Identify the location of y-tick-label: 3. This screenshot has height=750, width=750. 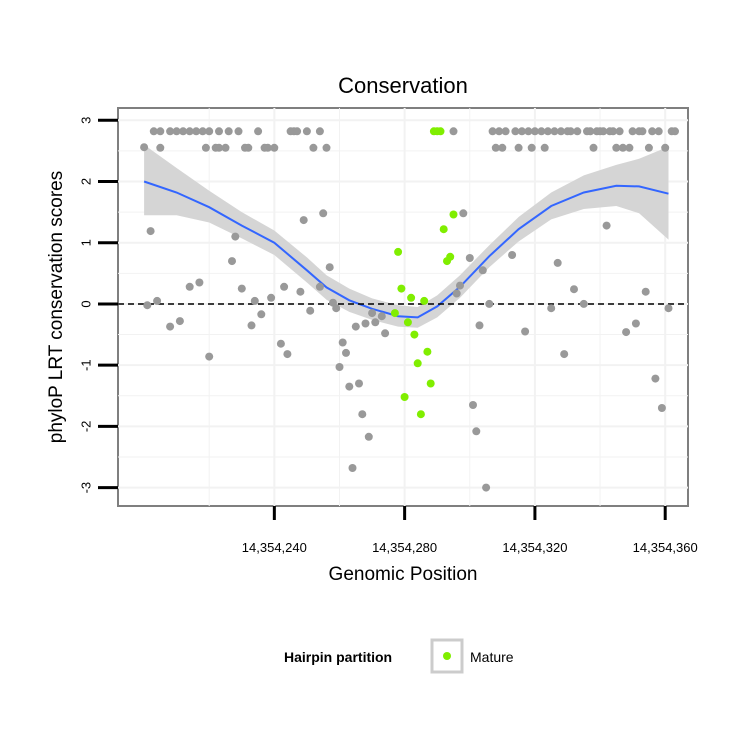
(86, 120).